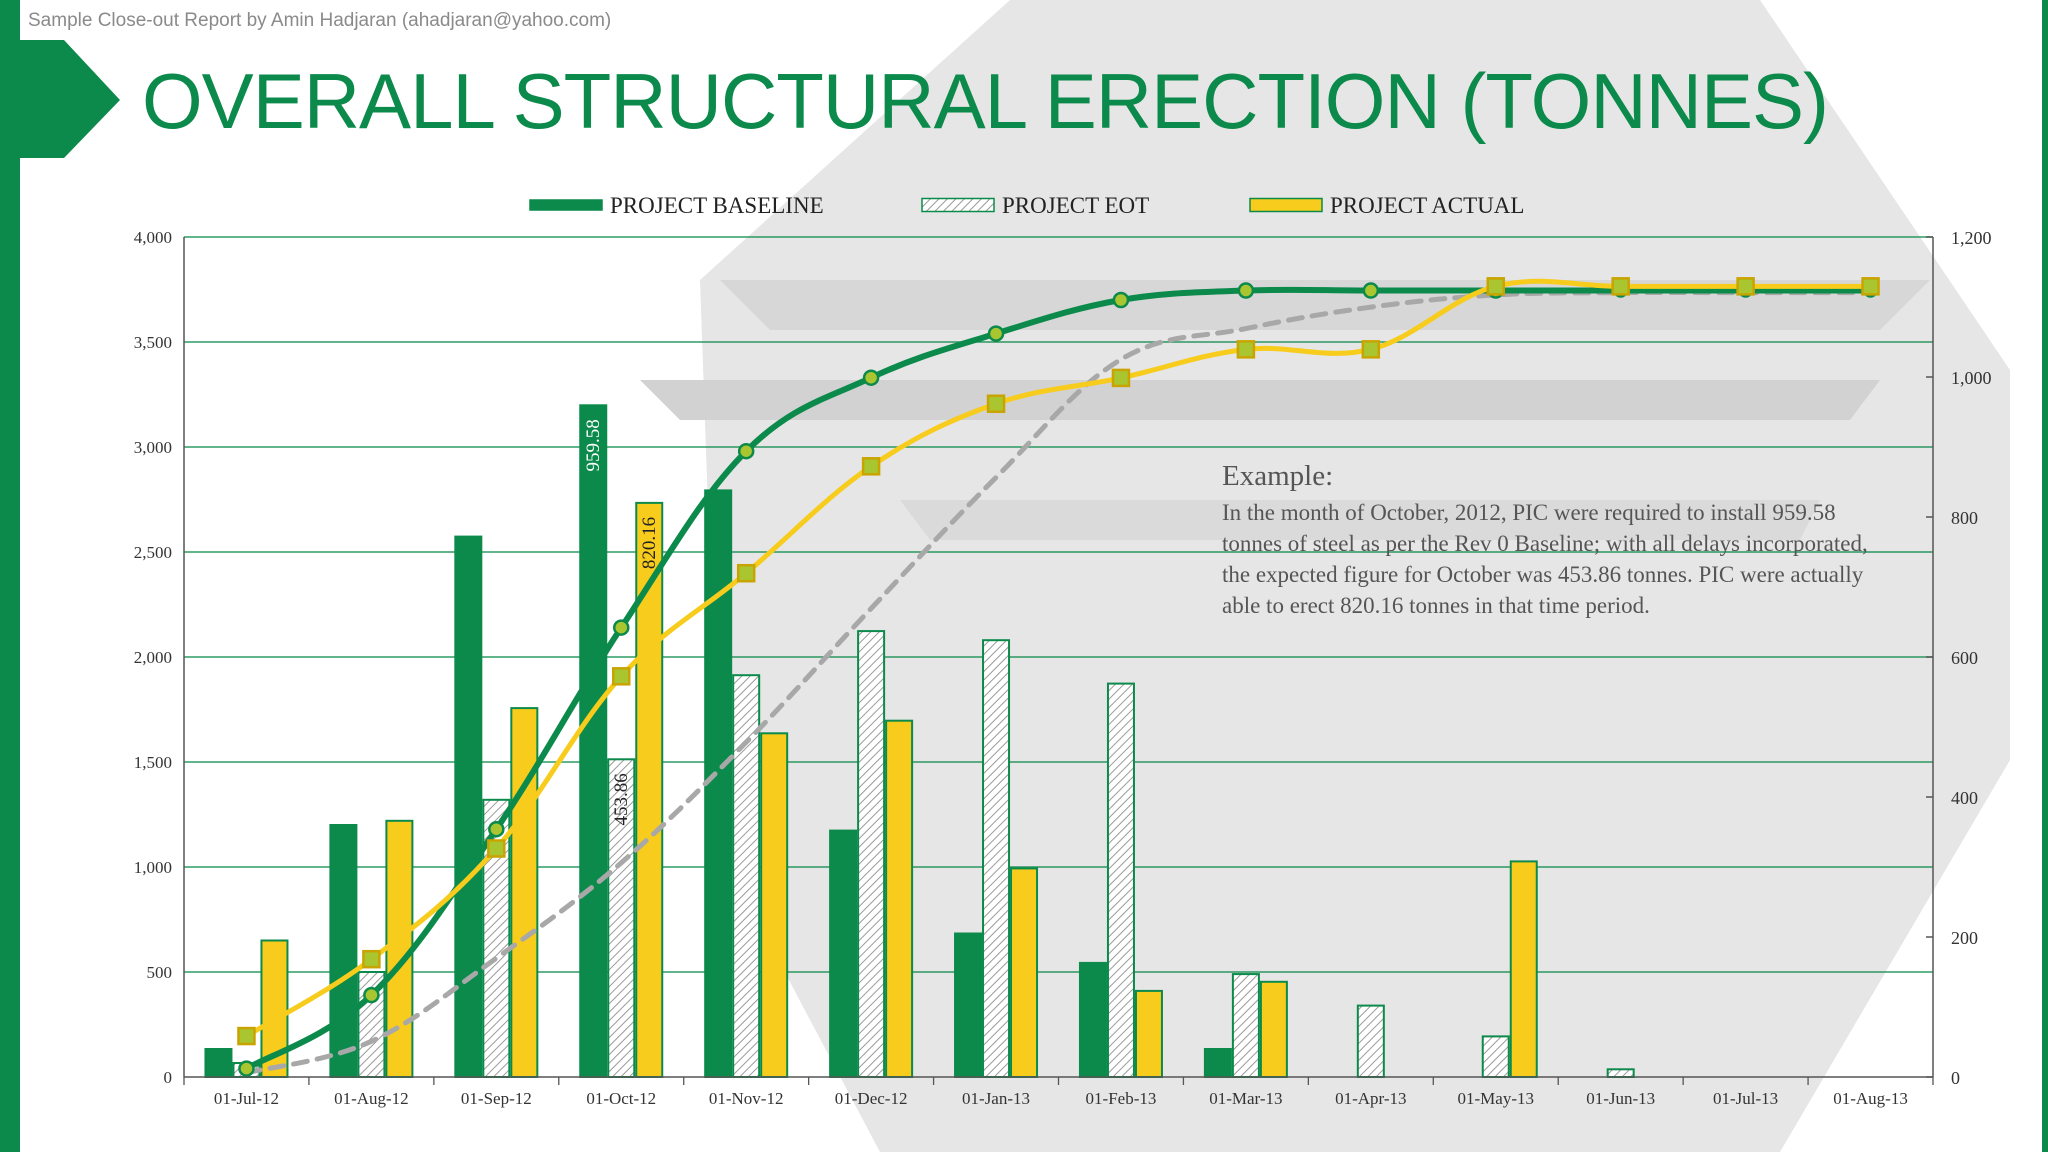 Image resolution: width=2048 pixels, height=1152 pixels. What do you see at coordinates (1971, 378) in the screenshot?
I see `right-tick-label: 1,000` at bounding box center [1971, 378].